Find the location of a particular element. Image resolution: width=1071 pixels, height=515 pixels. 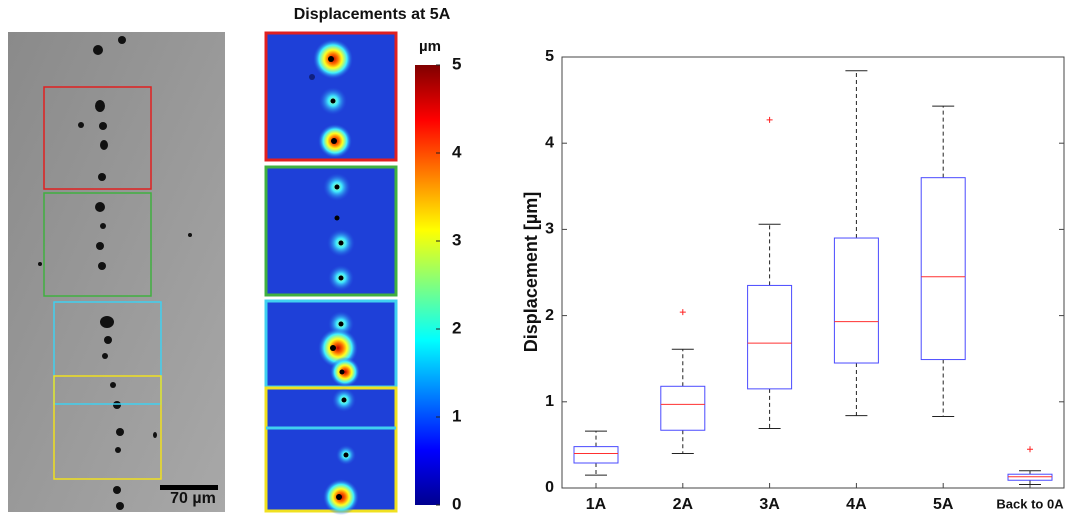

x-tick-label: 1A is located at coordinates (596, 504).